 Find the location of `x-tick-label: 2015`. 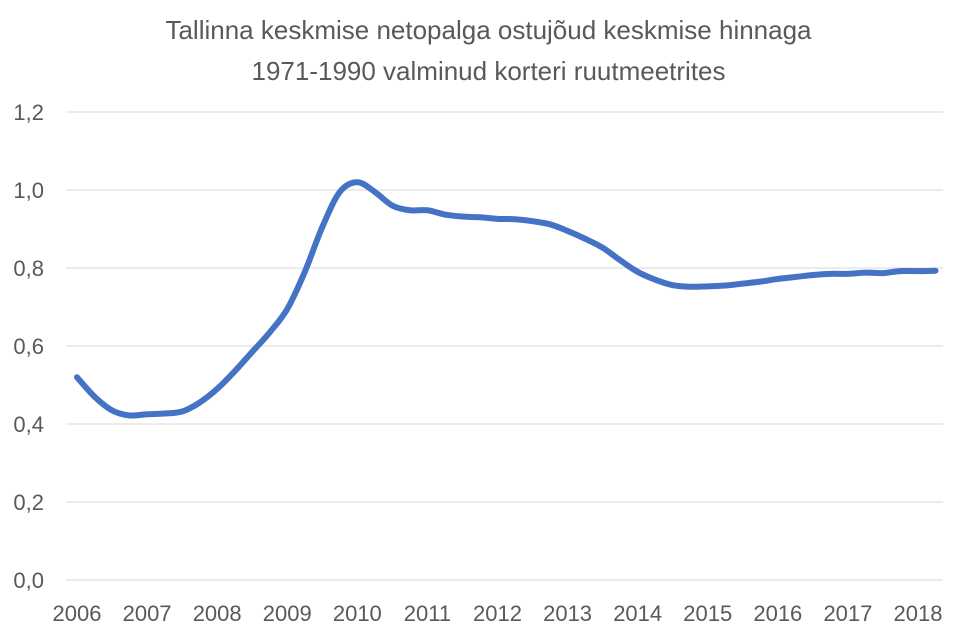

x-tick-label: 2015 is located at coordinates (707, 613).